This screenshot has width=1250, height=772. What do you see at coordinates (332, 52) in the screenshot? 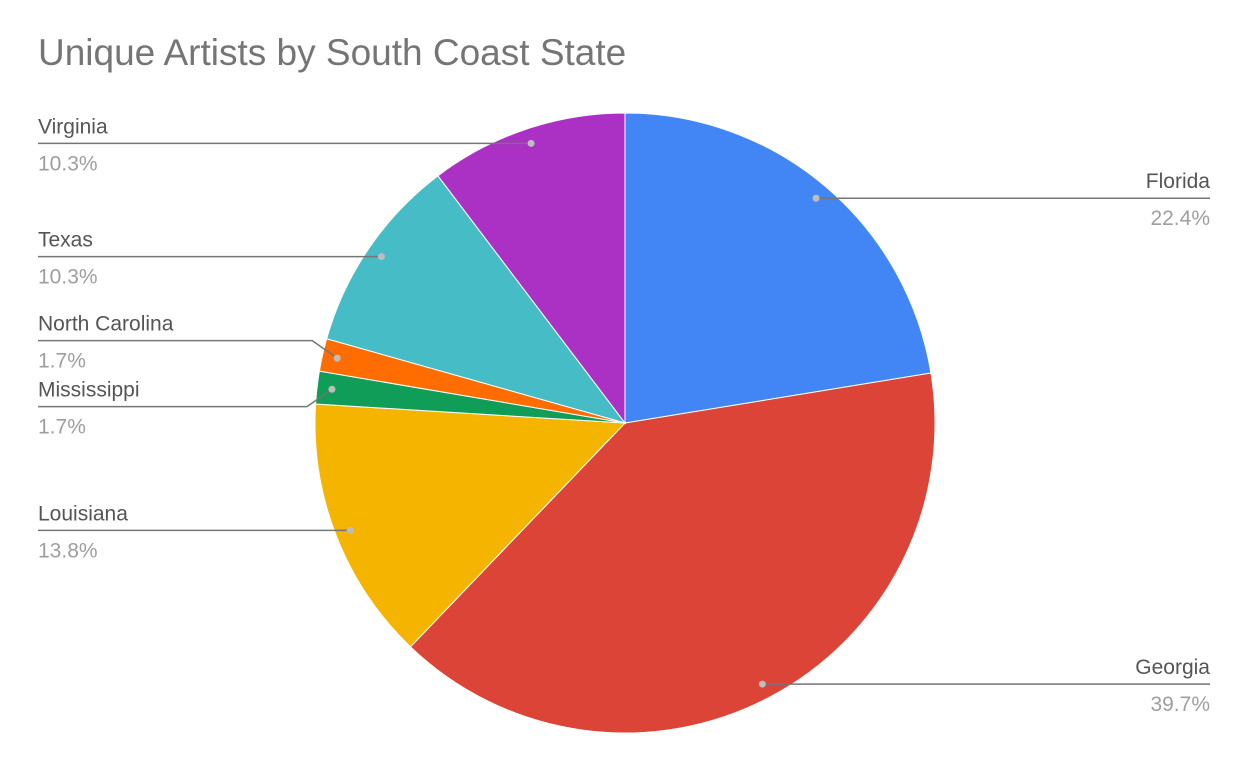
I see `chart-title: Unique Artists by South Coast State` at bounding box center [332, 52].